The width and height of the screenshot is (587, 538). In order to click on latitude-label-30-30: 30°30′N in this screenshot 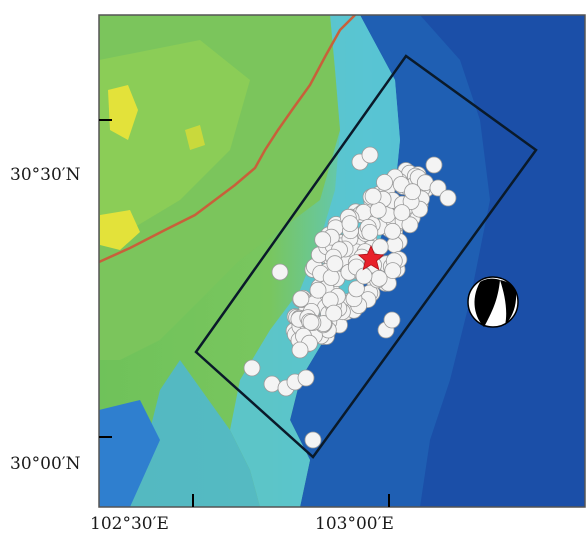, I will do `click(45, 175)`.